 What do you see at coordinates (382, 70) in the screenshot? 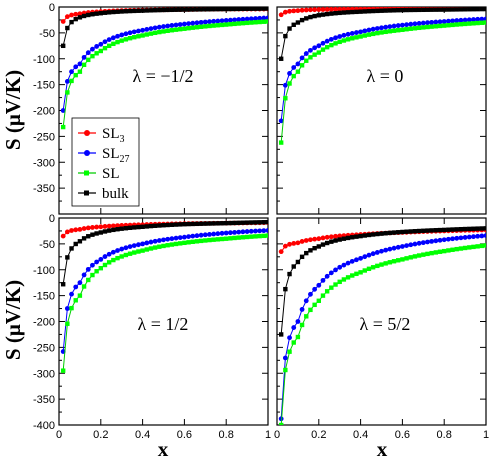
I see `series-sl27` at bounding box center [382, 70].